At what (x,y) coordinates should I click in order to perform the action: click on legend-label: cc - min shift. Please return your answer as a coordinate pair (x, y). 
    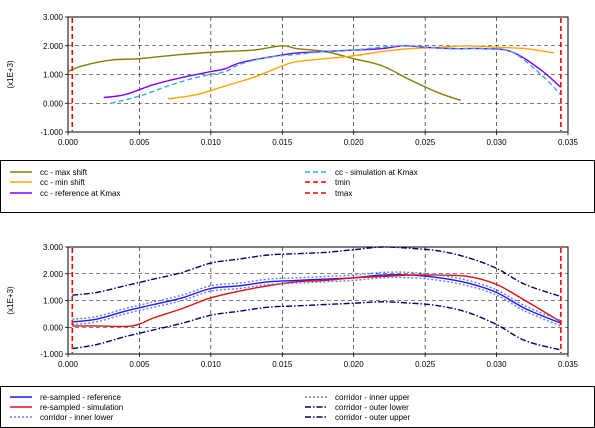
    Looking at the image, I should click on (63, 182).